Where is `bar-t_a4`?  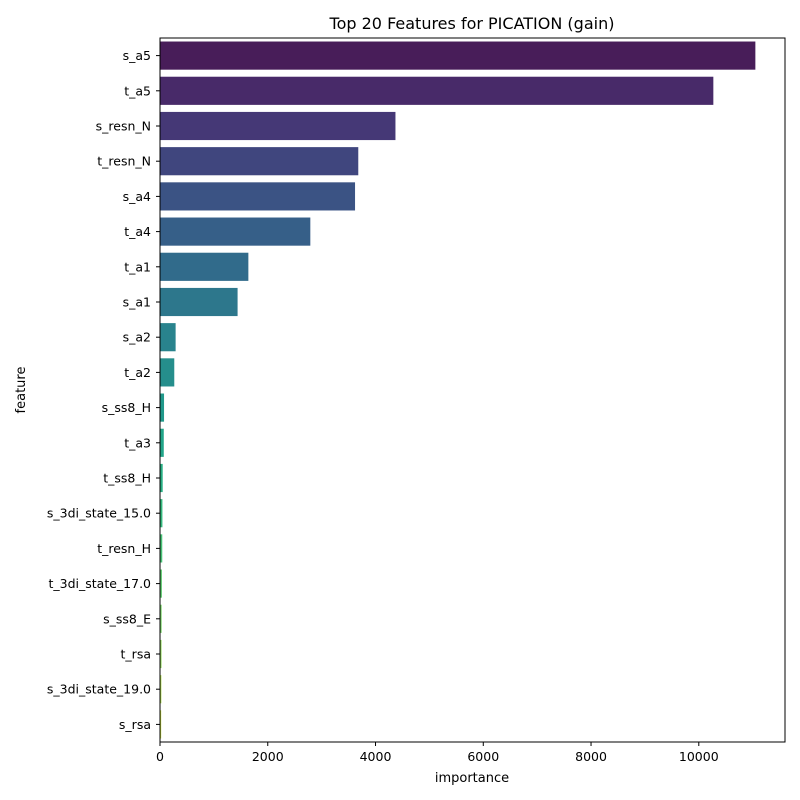 bar-t_a4 is located at coordinates (235, 231).